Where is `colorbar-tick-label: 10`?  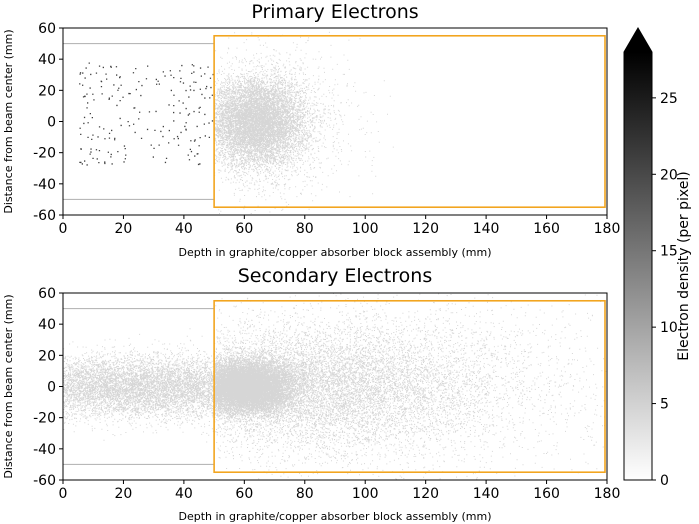
colorbar-tick-label: 10 is located at coordinates (669, 328).